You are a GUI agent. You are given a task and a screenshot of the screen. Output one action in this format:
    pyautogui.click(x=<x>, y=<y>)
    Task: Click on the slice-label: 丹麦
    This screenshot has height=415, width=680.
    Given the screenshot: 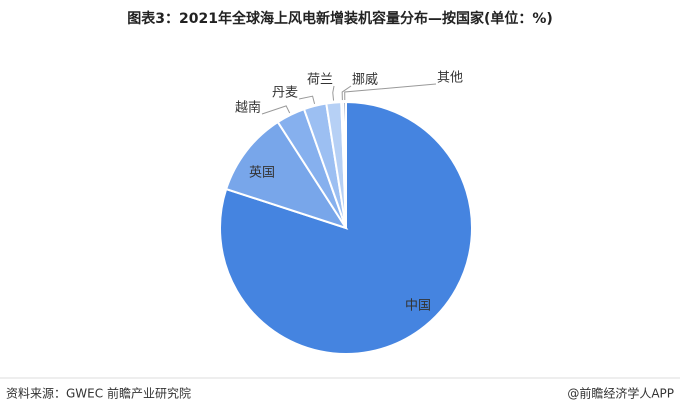 What is the action you would take?
    pyautogui.click(x=285, y=93)
    